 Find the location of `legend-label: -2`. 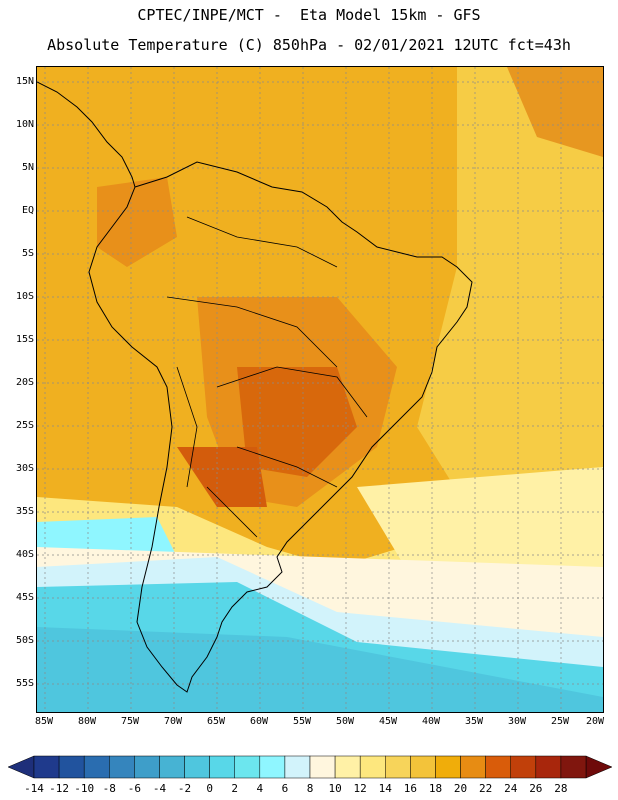

legend-label: -2 is located at coordinates (184, 788).